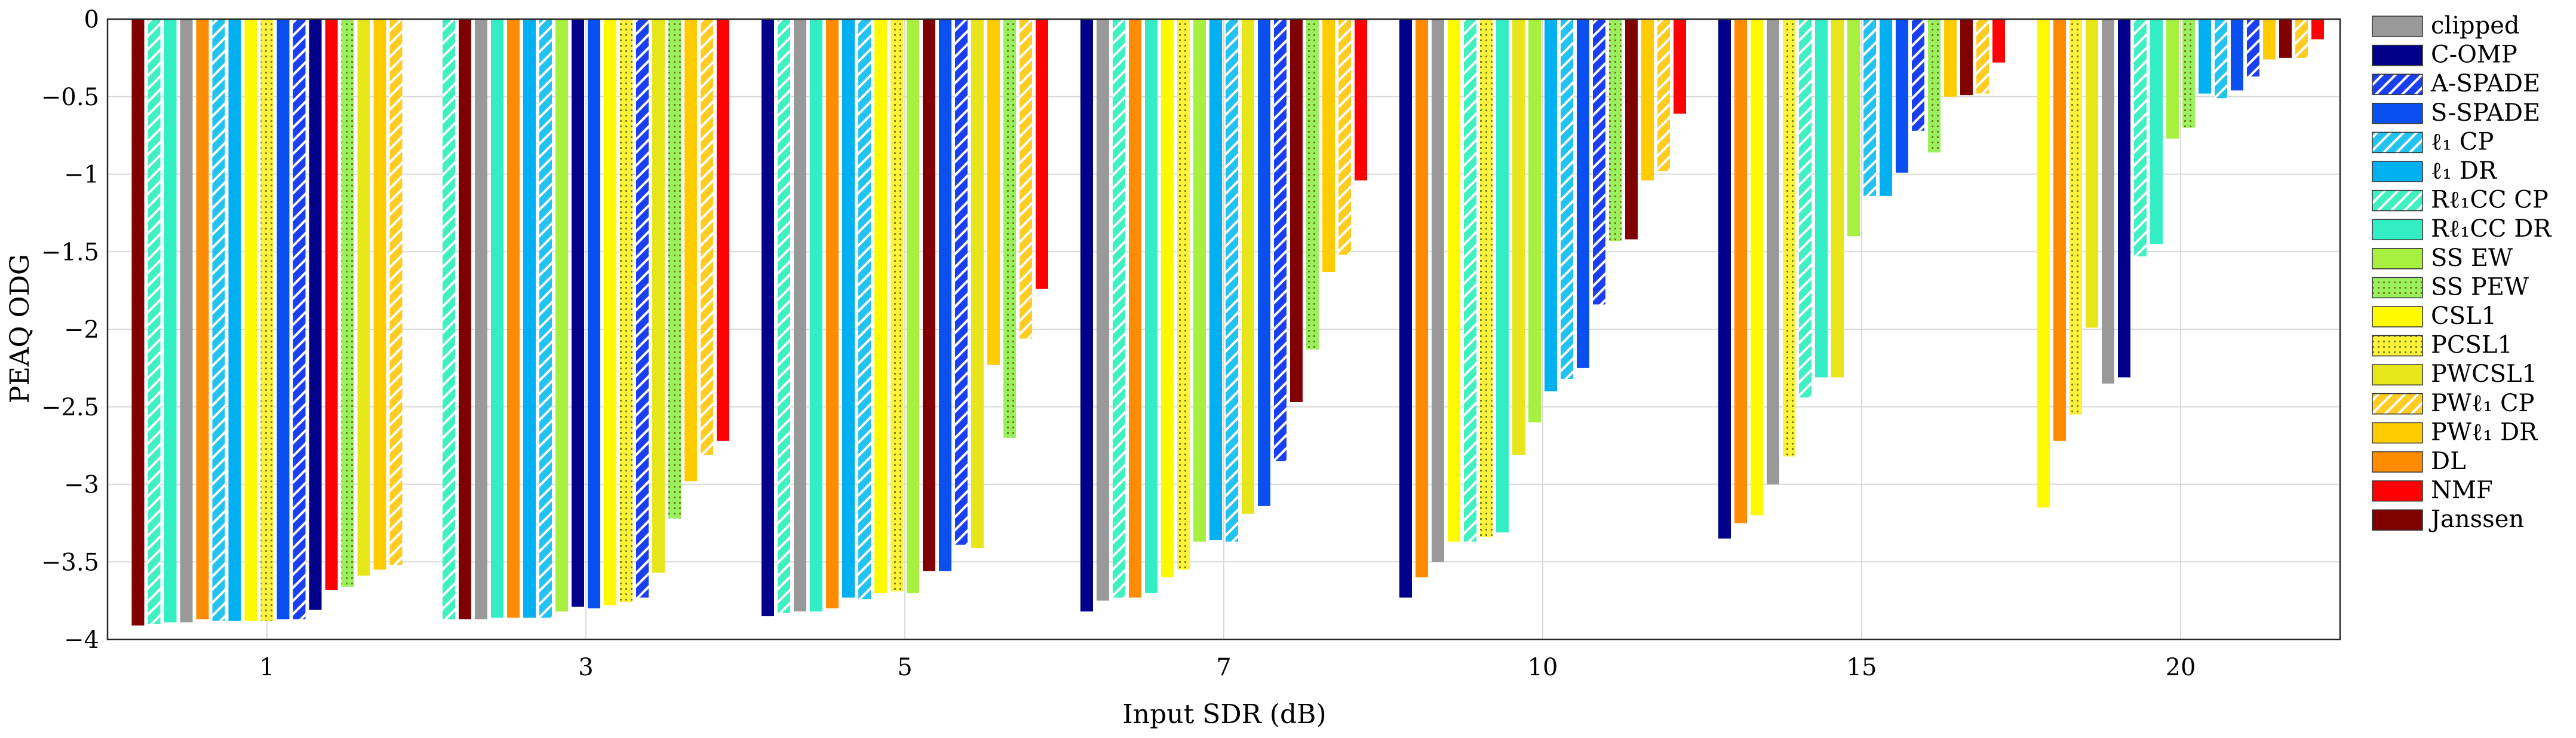 Image resolution: width=2576 pixels, height=738 pixels. Describe the element at coordinates (2181, 667) in the screenshot. I see `x-tick-label: 20` at that location.